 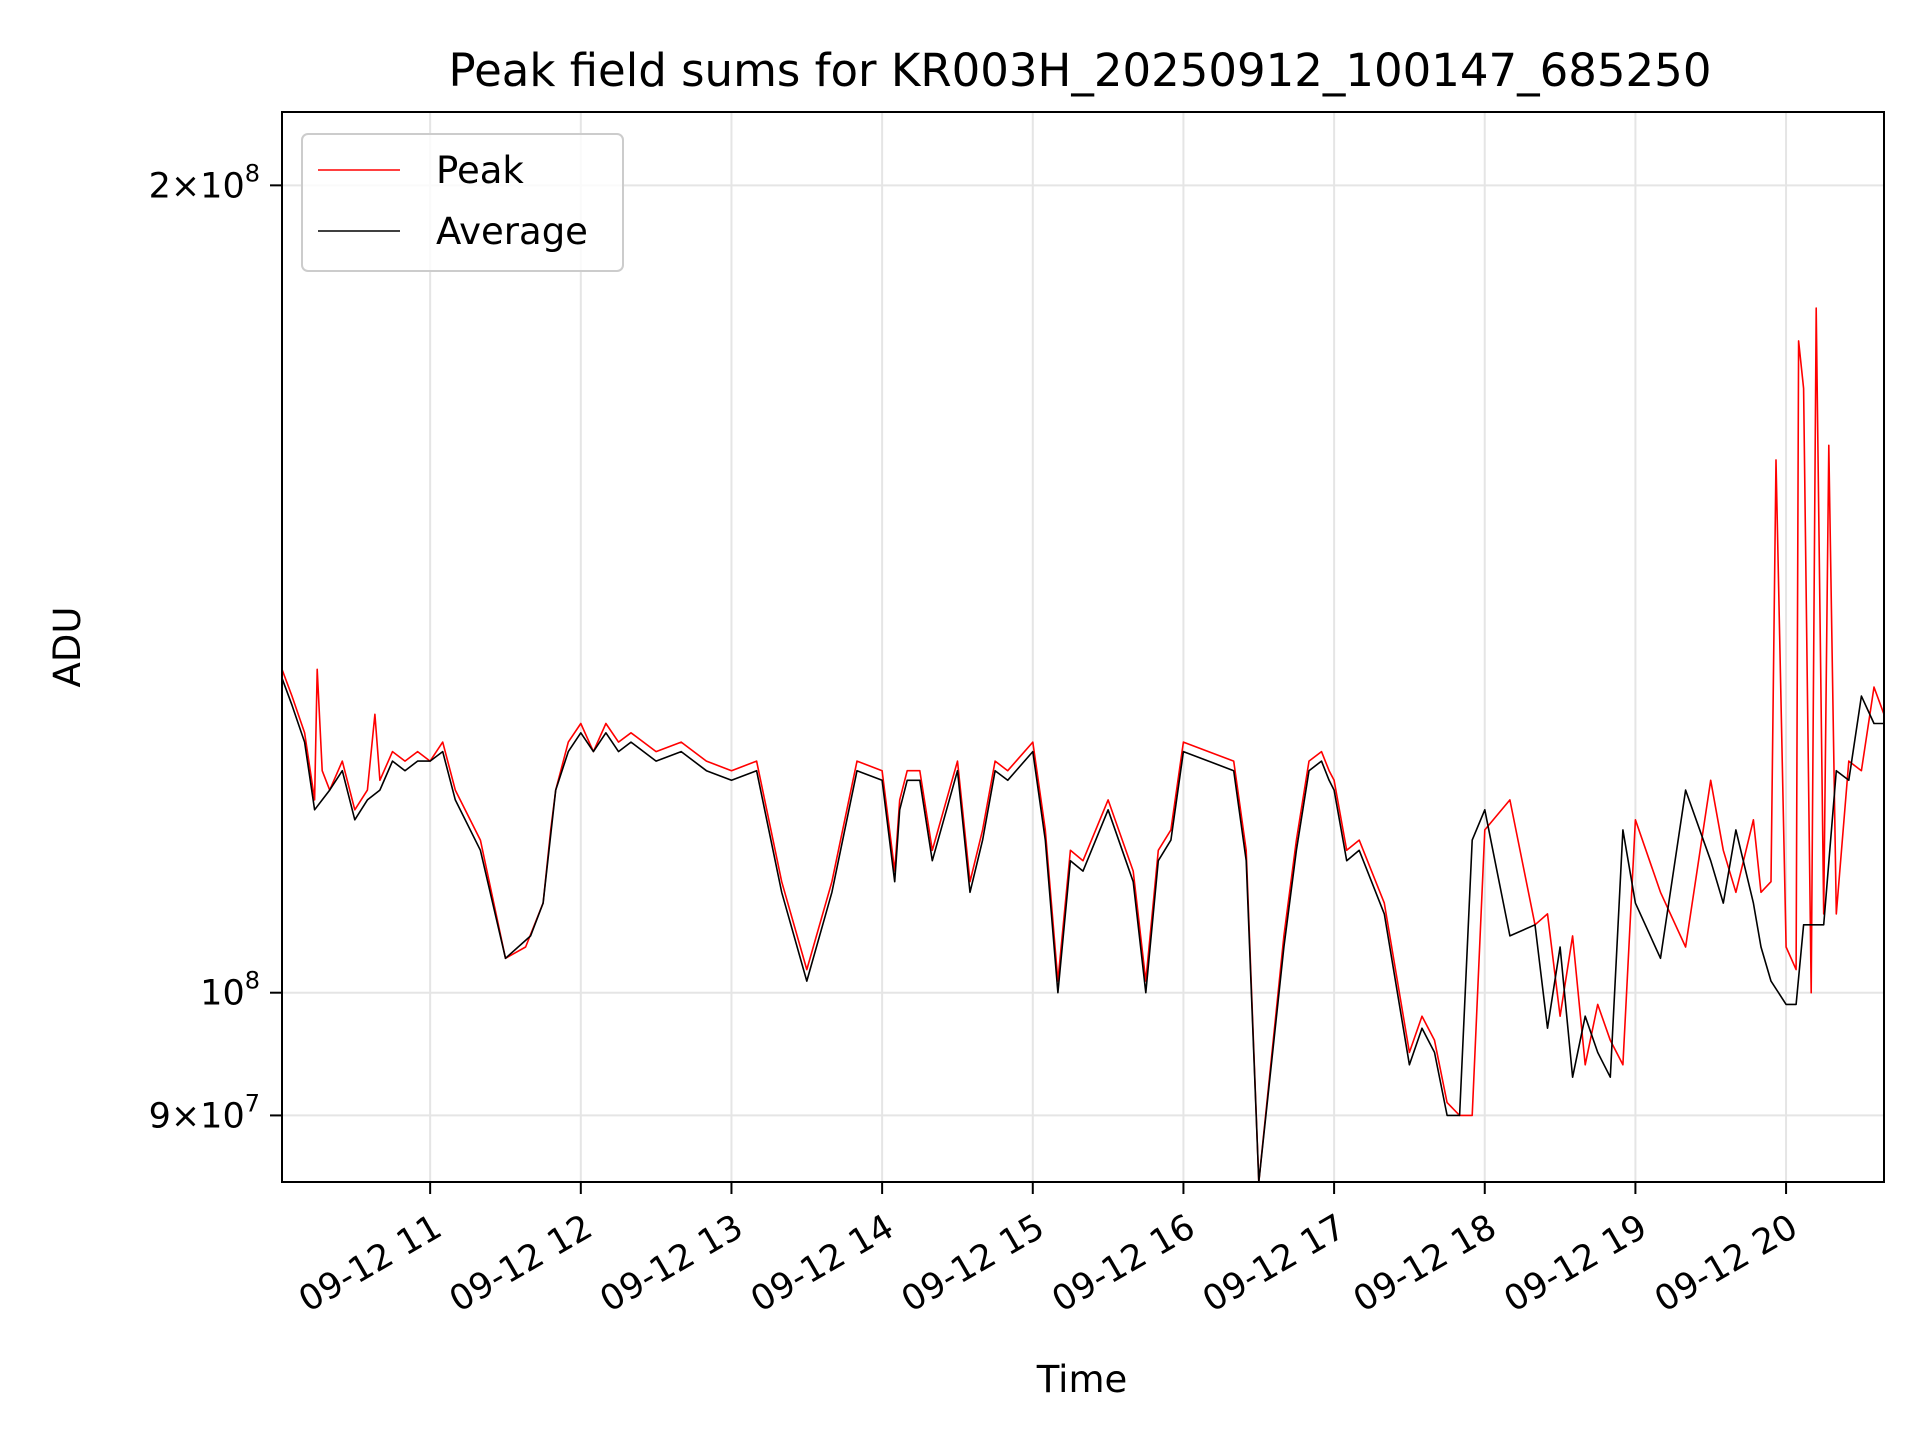 I want to click on y-axis-label: ADU, so click(x=67, y=647).